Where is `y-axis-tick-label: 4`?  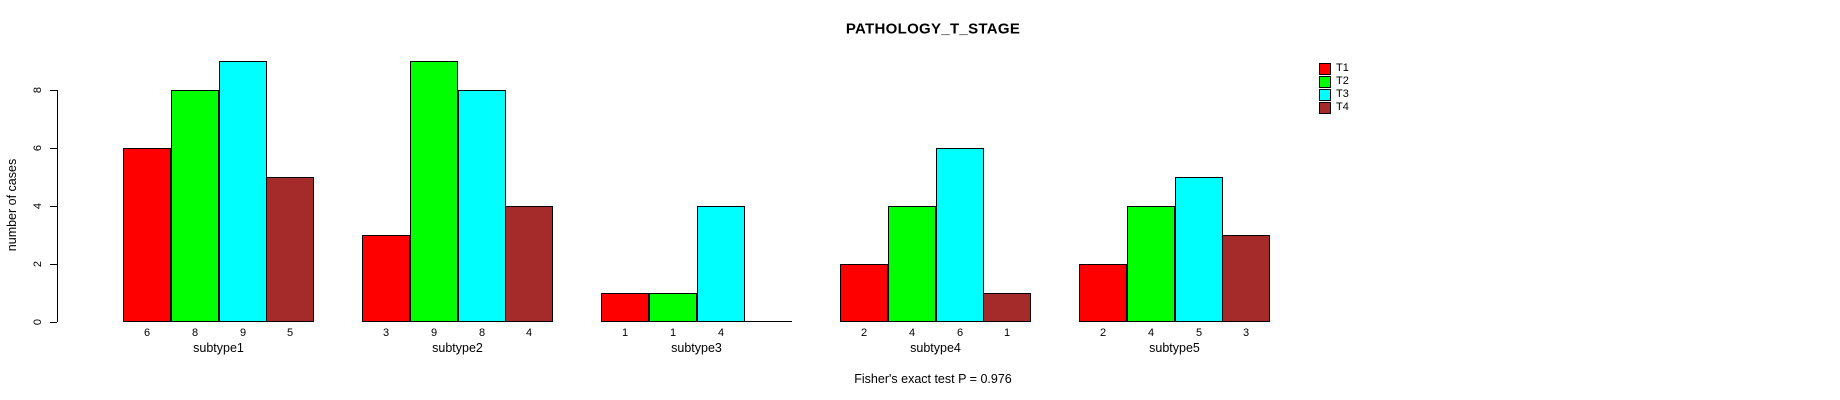
y-axis-tick-label: 4 is located at coordinates (38, 206).